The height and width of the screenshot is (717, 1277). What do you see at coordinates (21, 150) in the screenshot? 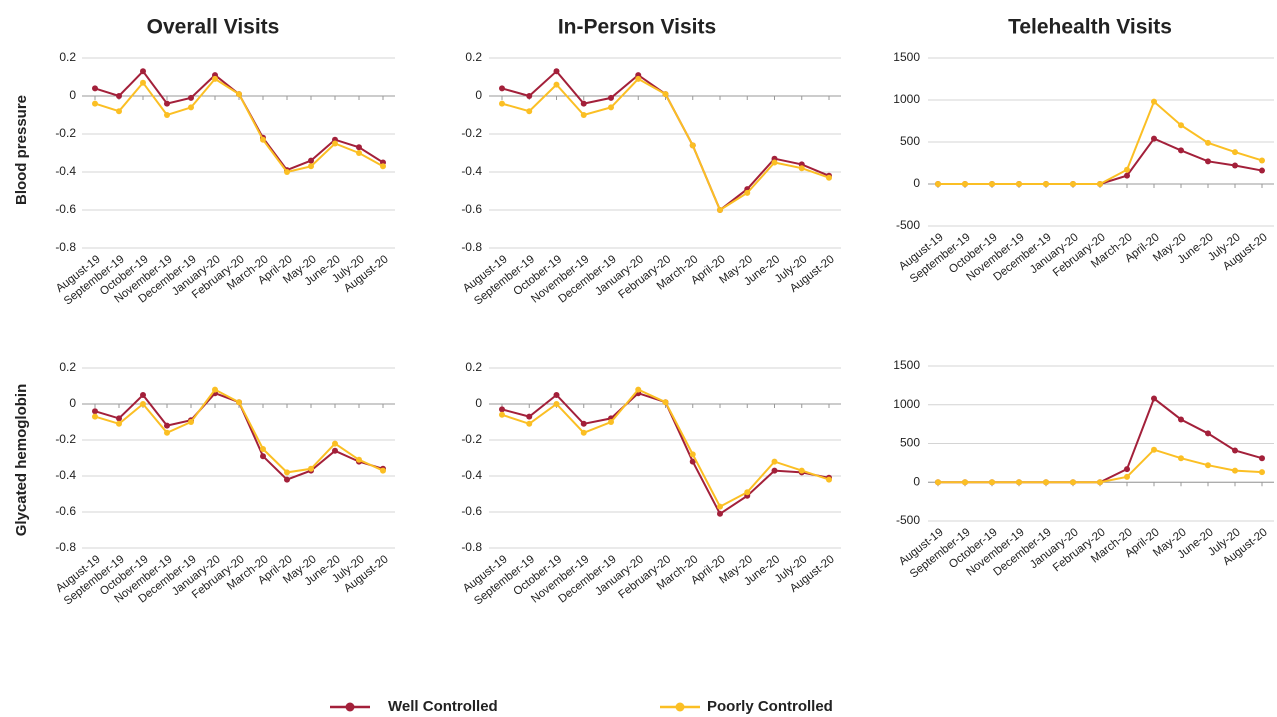
I see `row-label: Blood pressure` at bounding box center [21, 150].